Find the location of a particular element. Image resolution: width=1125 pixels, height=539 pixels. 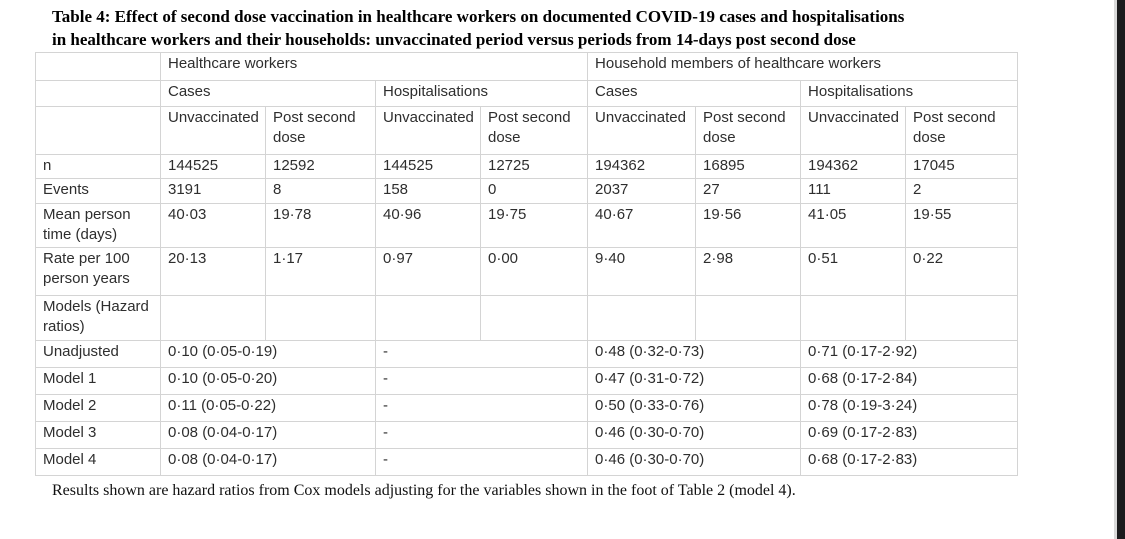

col-header-hw-hosp-unvaccinated: Unvaccinated is located at coordinates (428, 130).